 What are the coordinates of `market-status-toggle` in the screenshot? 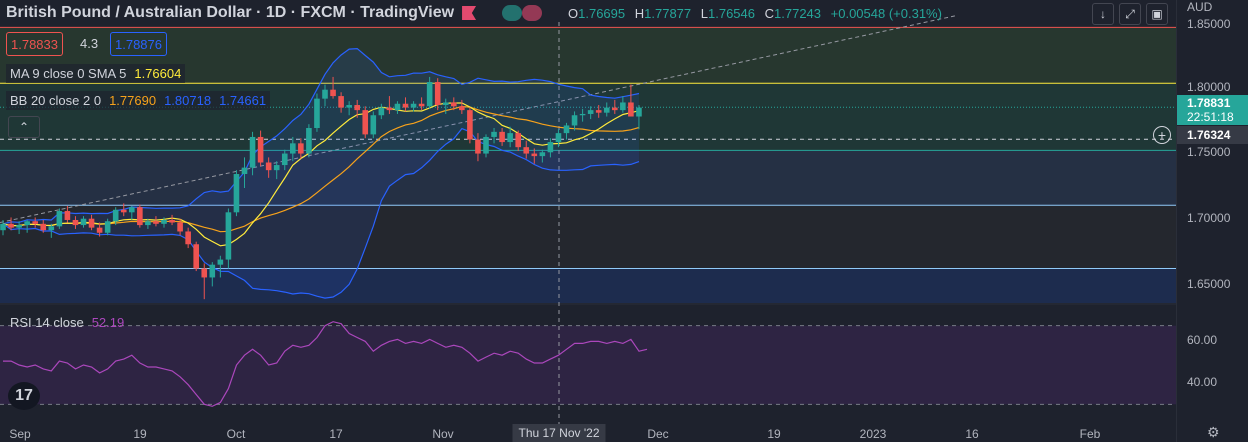 It's located at (522, 13).